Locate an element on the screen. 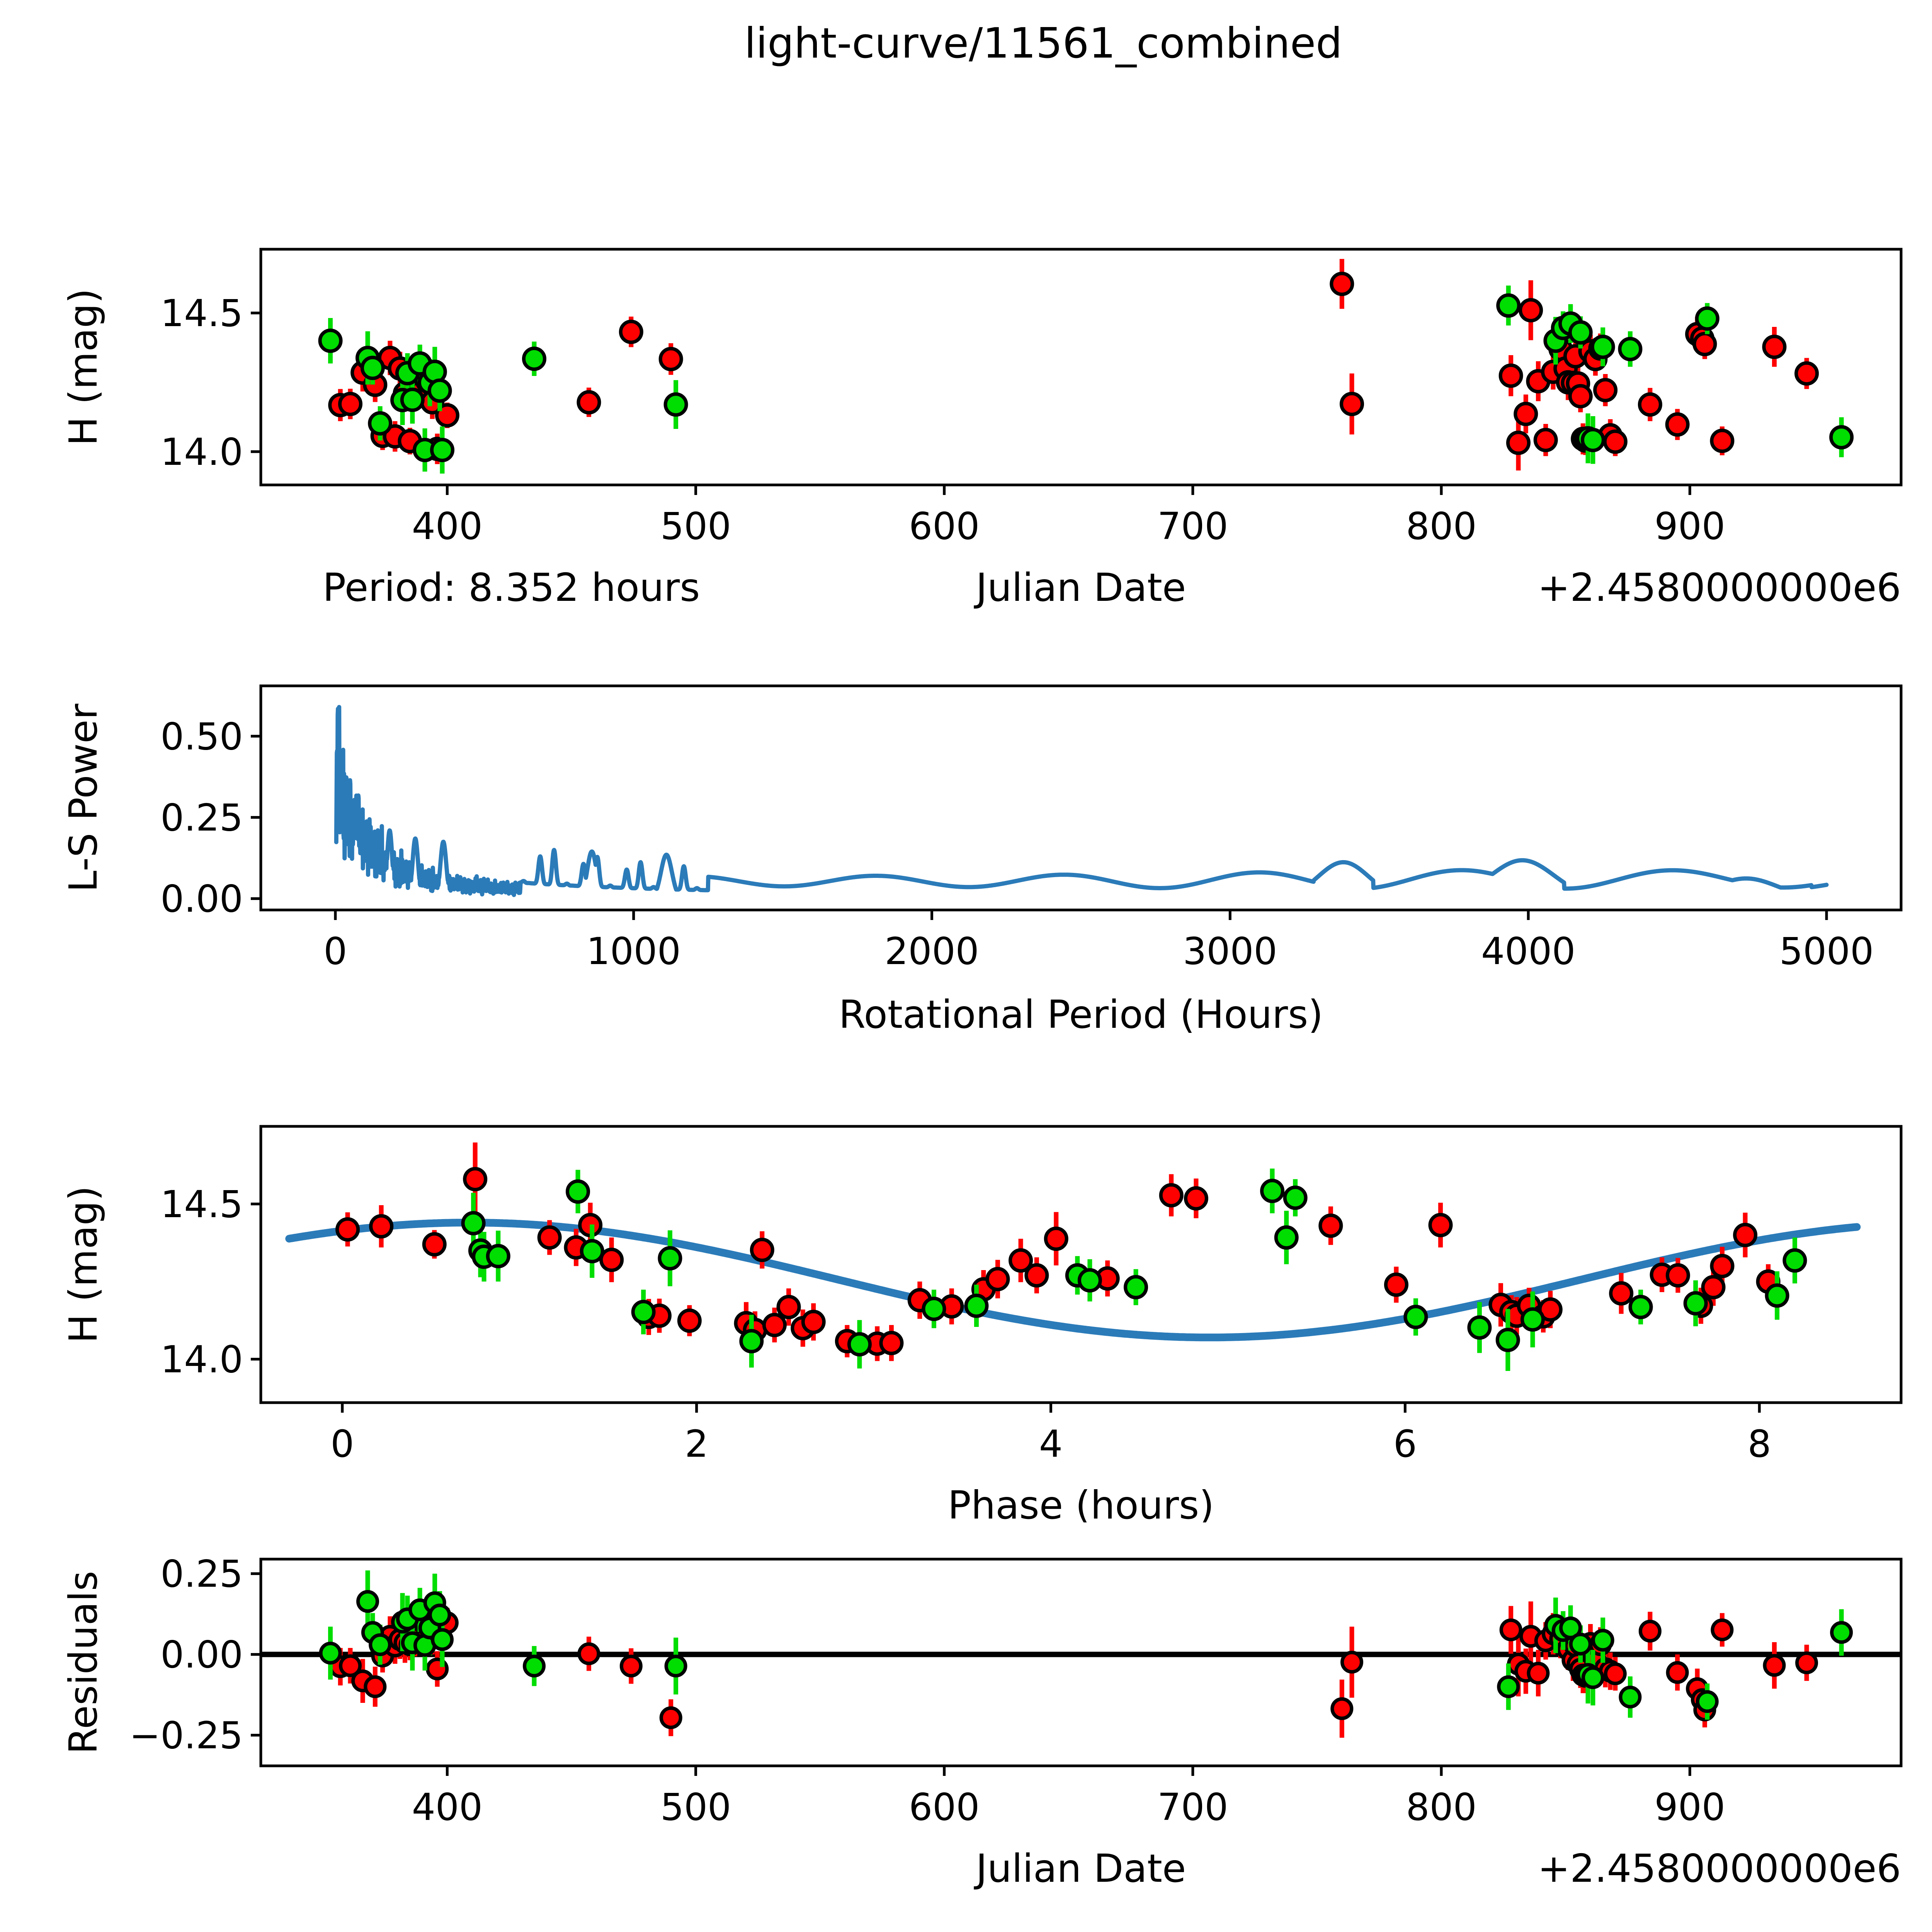 This screenshot has height=1932, width=1932. period-annotation: Period: 8.352 hours is located at coordinates (512, 588).